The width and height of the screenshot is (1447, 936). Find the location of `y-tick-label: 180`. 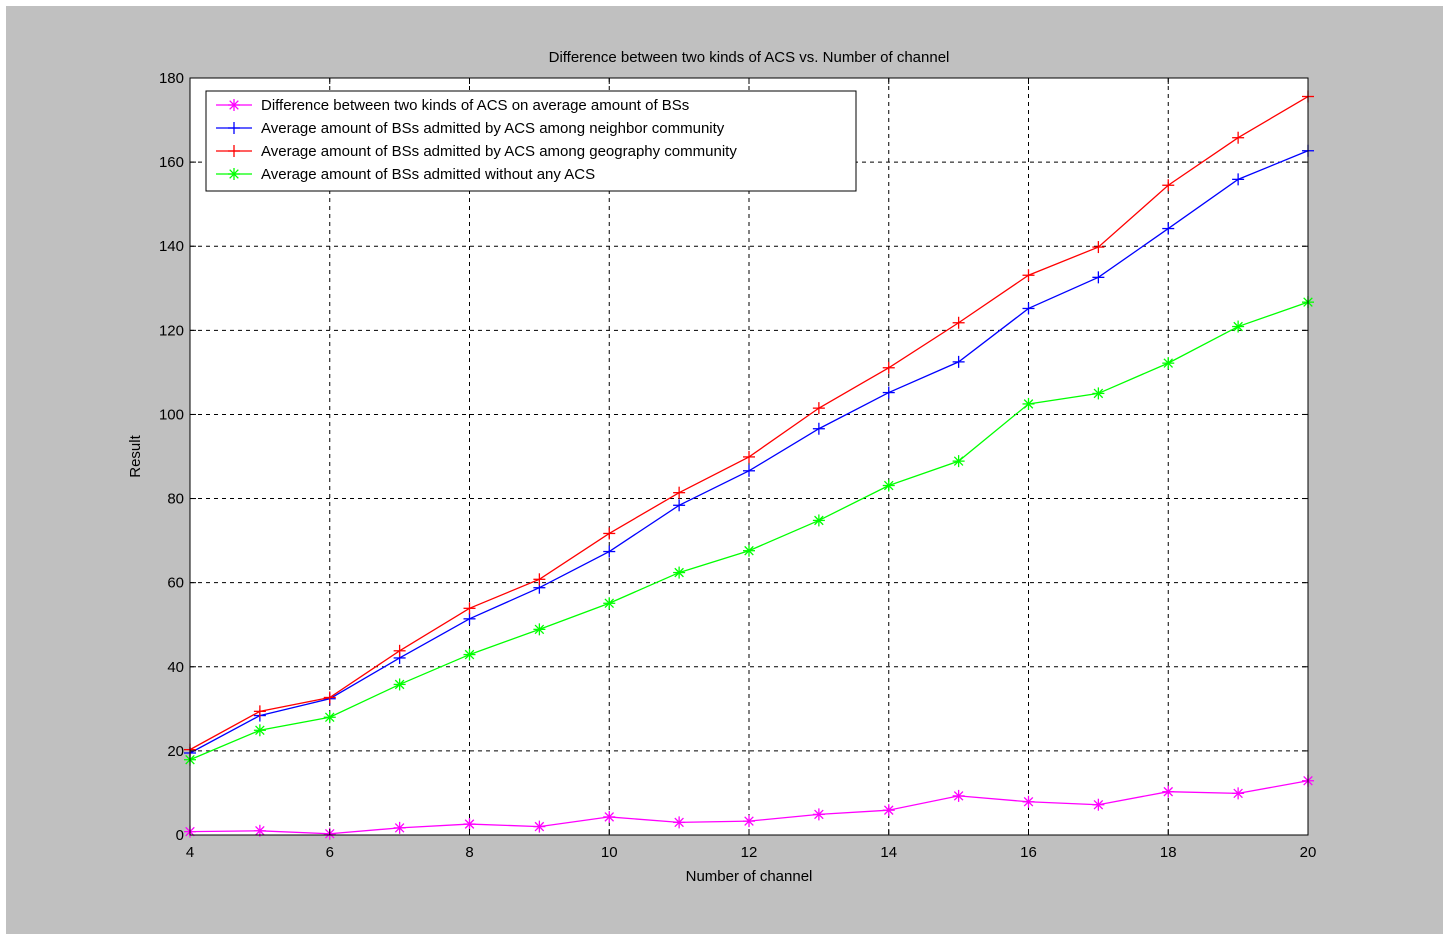

y-tick-label: 180 is located at coordinates (171, 78).